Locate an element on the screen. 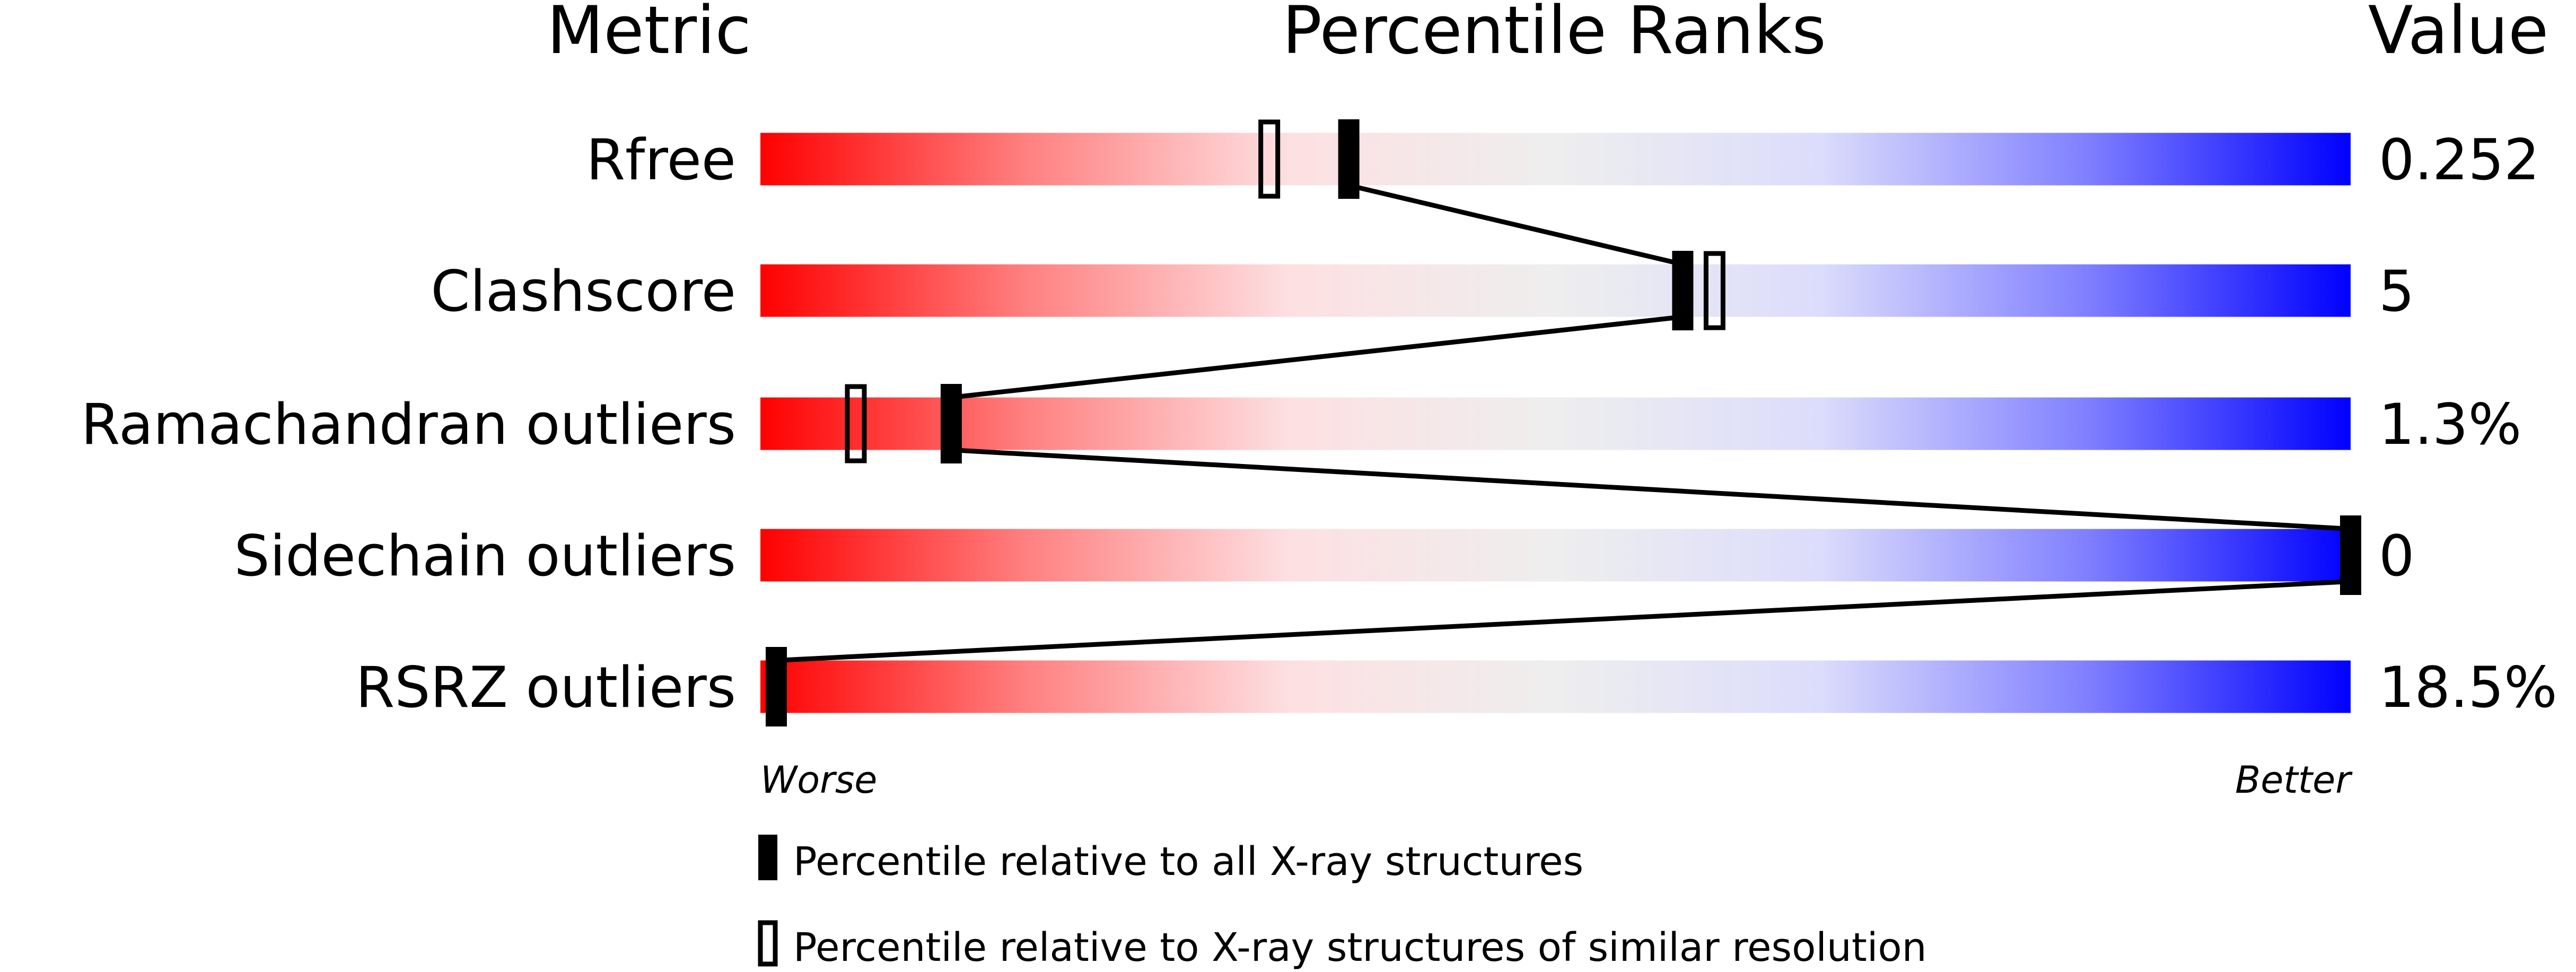 The width and height of the screenshot is (2576, 972). metric-value: 18.5% is located at coordinates (2468, 687).